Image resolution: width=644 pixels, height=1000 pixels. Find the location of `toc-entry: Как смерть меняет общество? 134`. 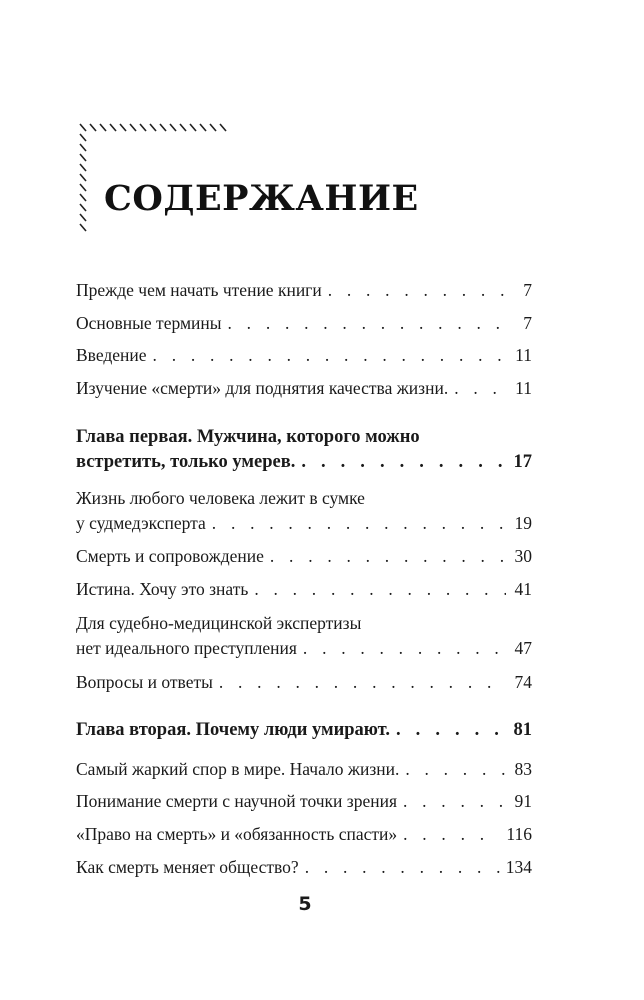

toc-entry: Как смерть меняет общество? 134 is located at coordinates (304, 867).